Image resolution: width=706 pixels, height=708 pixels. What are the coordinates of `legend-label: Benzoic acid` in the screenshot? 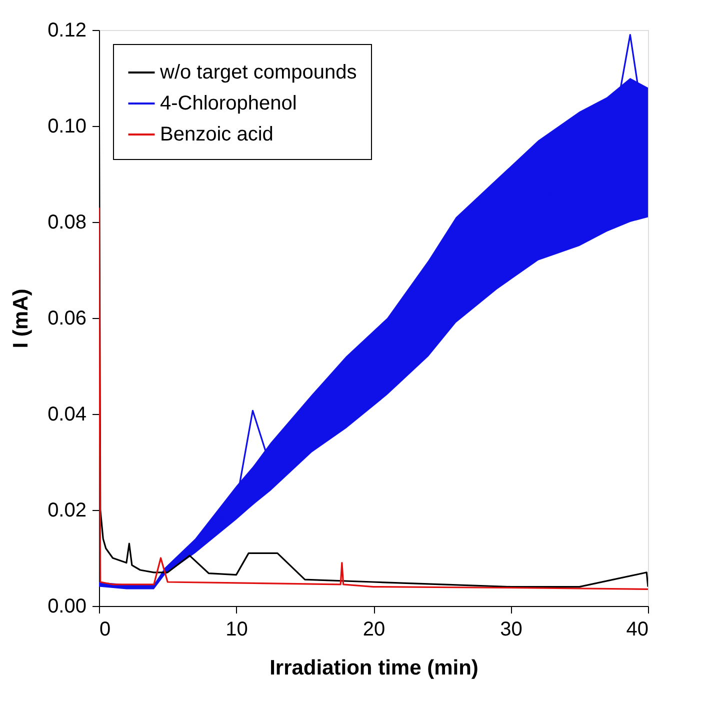 It's located at (217, 135).